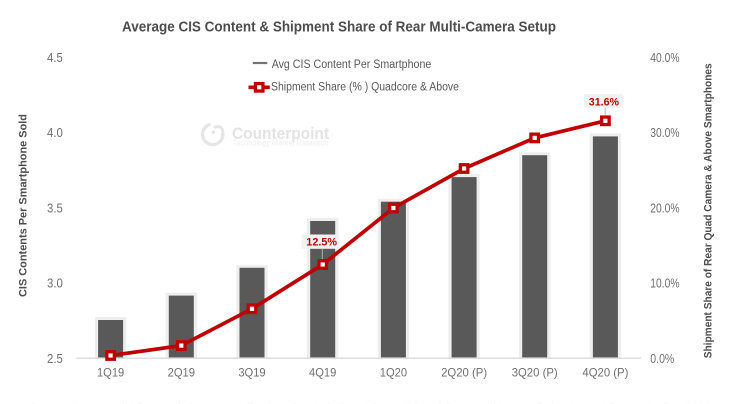 Image resolution: width=742 pixels, height=404 pixels. Describe the element at coordinates (665, 57) in the screenshot. I see `svg-text: 40.0%` at that location.